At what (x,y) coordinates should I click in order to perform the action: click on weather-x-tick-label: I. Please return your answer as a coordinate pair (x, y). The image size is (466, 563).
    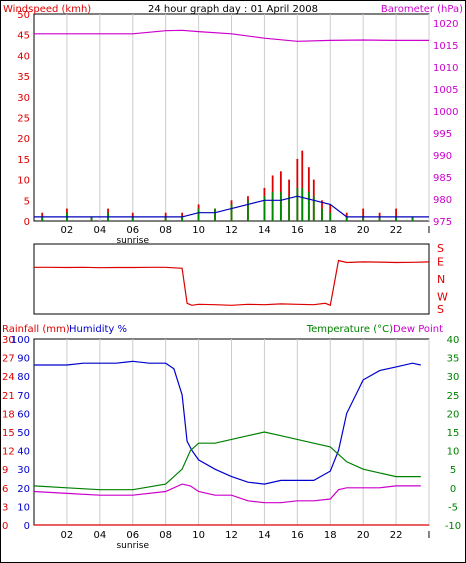
    Looking at the image, I should click on (429, 535).